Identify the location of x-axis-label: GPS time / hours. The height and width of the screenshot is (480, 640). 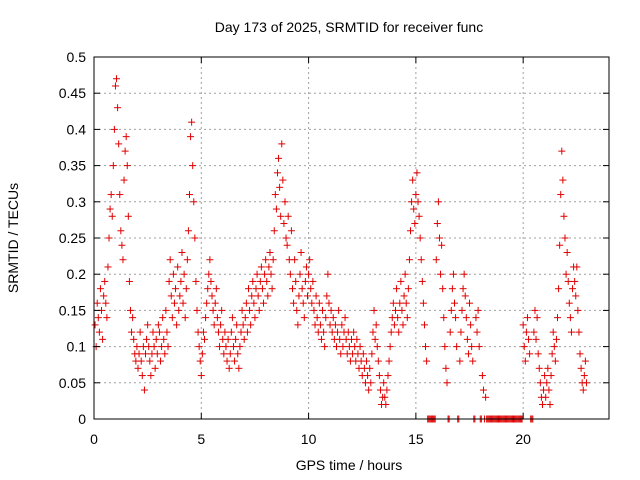
(349, 465).